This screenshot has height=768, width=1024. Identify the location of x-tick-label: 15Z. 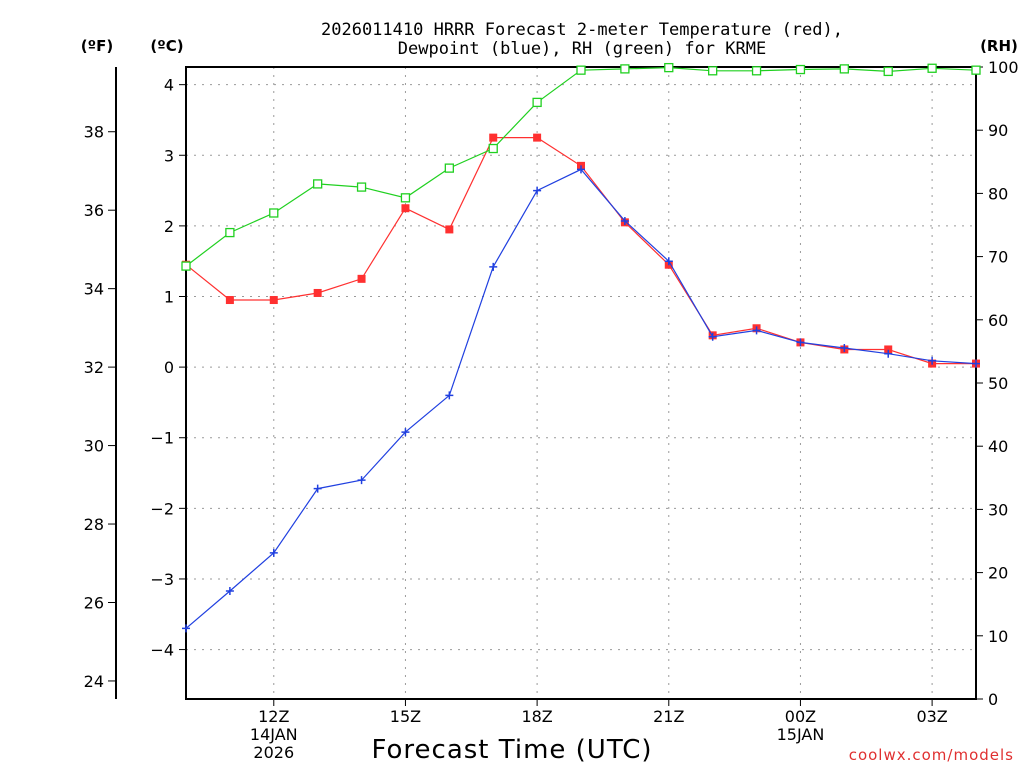
(405, 716).